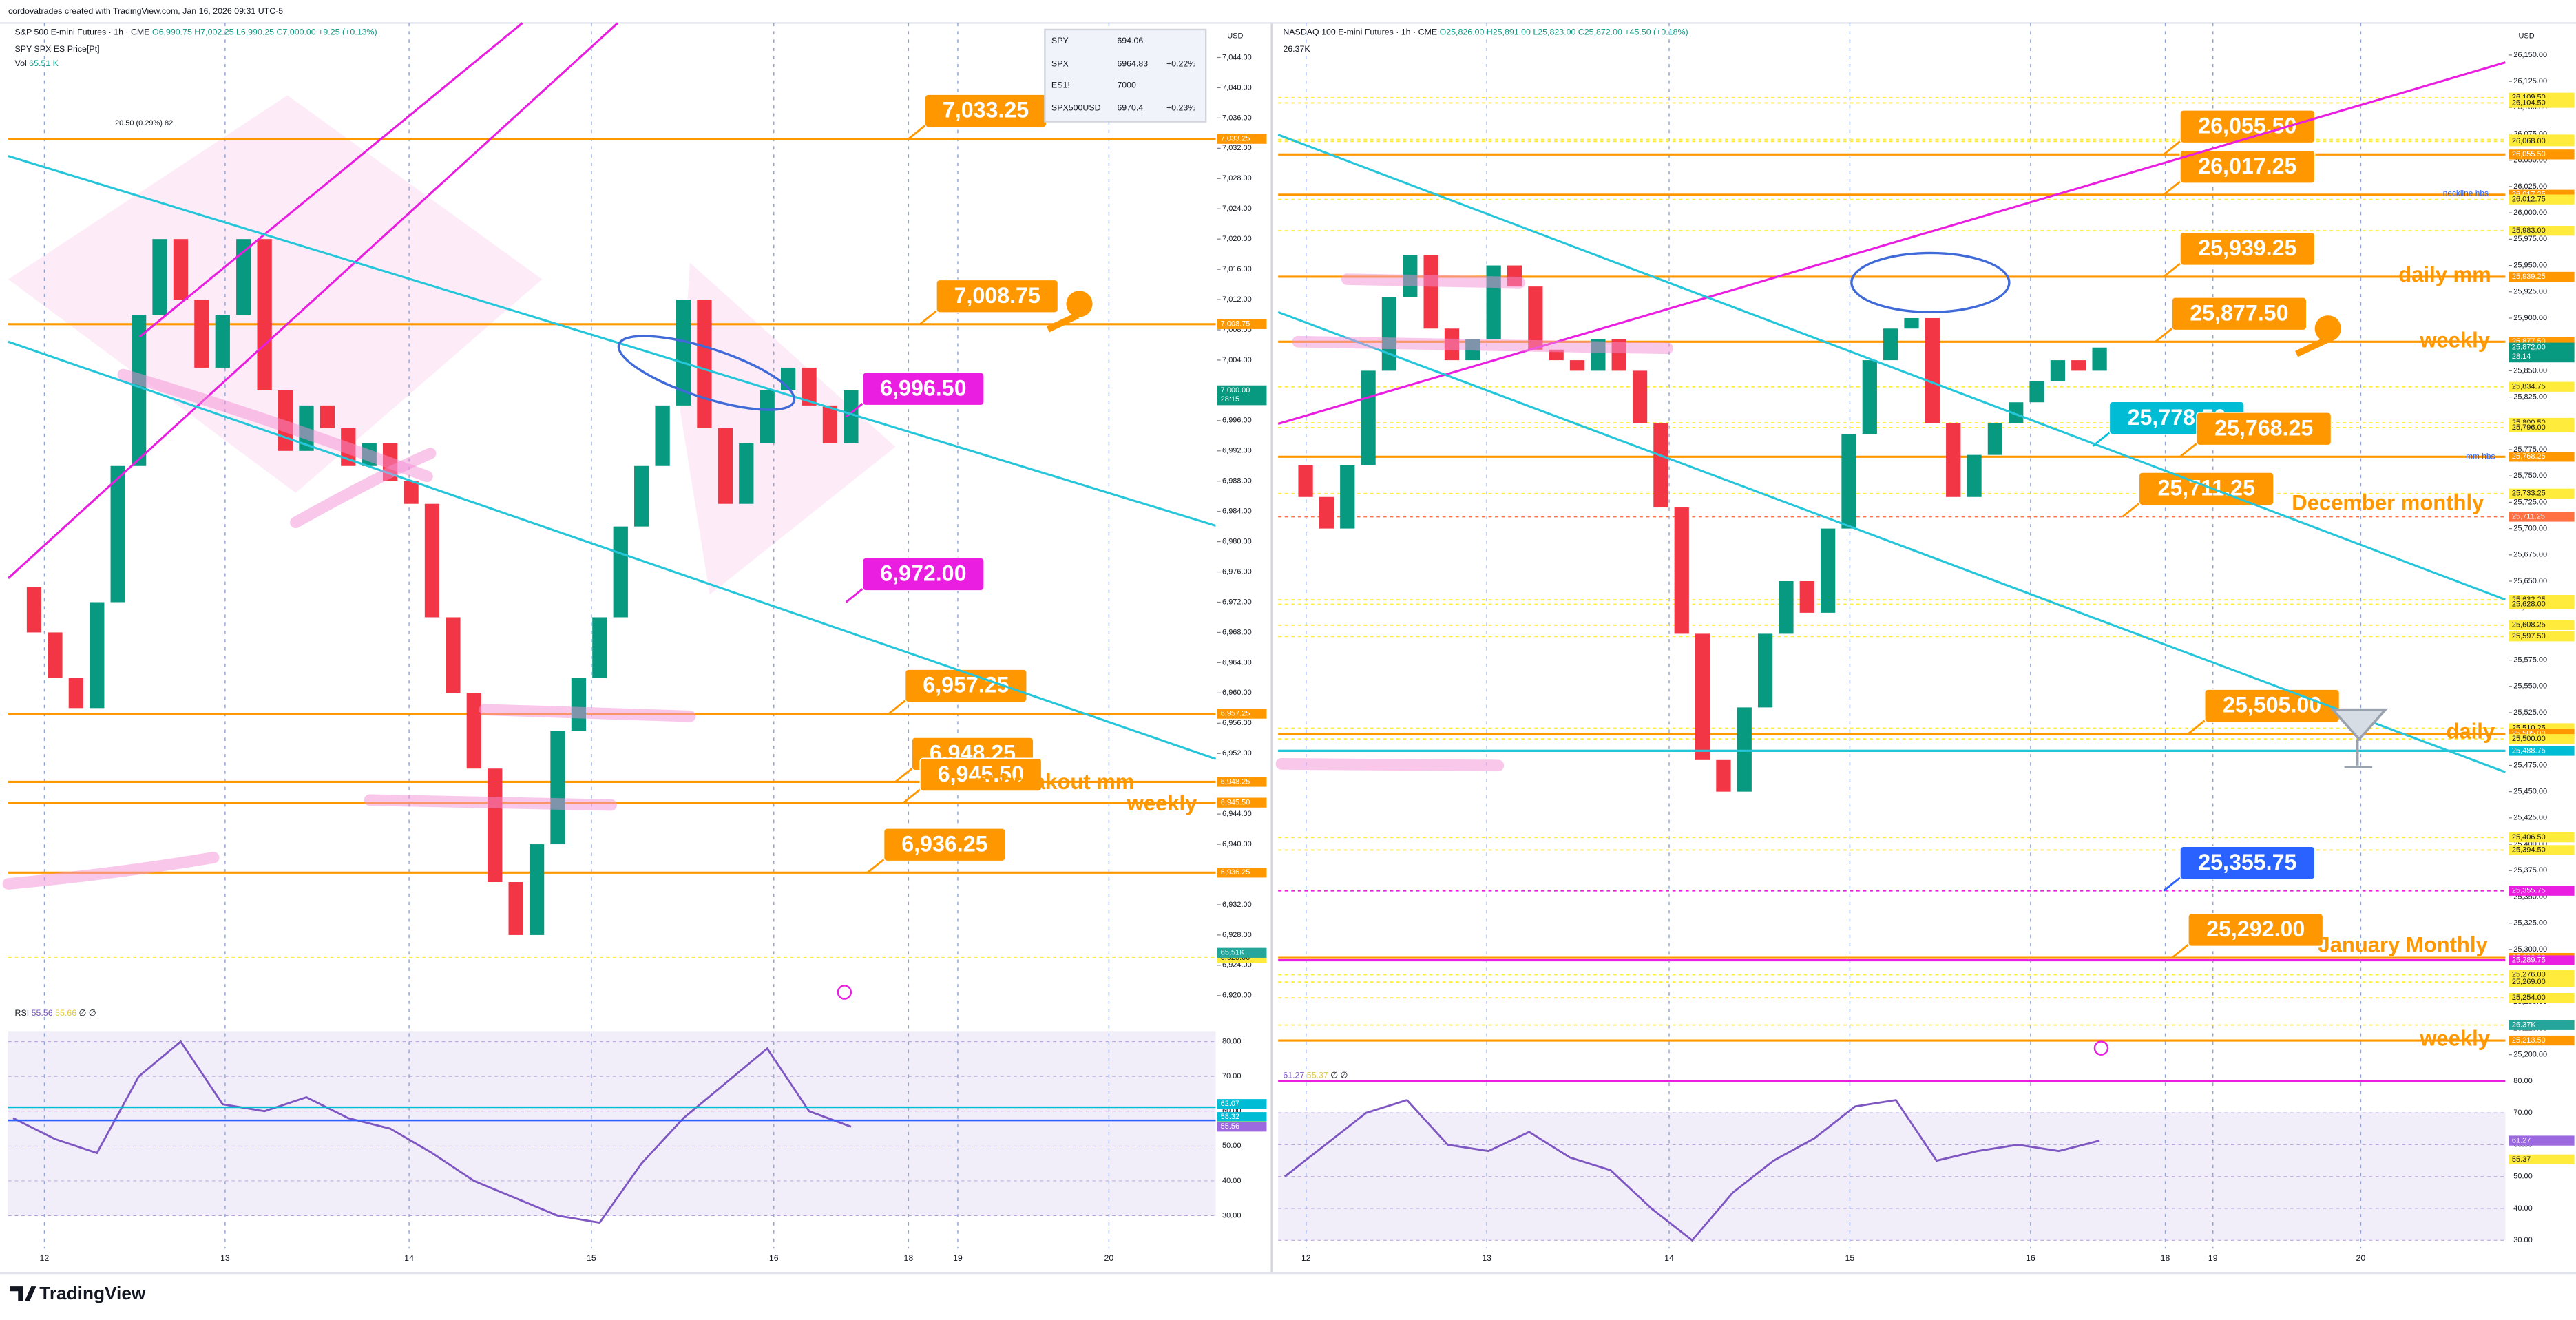  Describe the element at coordinates (1237, 542) in the screenshot. I see `price-tick-label: 6,980.00` at that location.